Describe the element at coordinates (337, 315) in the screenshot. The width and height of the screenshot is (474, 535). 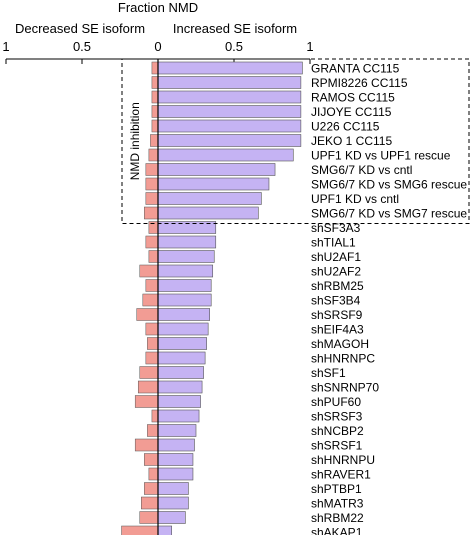
I see `category-label: shSRSF9` at that location.